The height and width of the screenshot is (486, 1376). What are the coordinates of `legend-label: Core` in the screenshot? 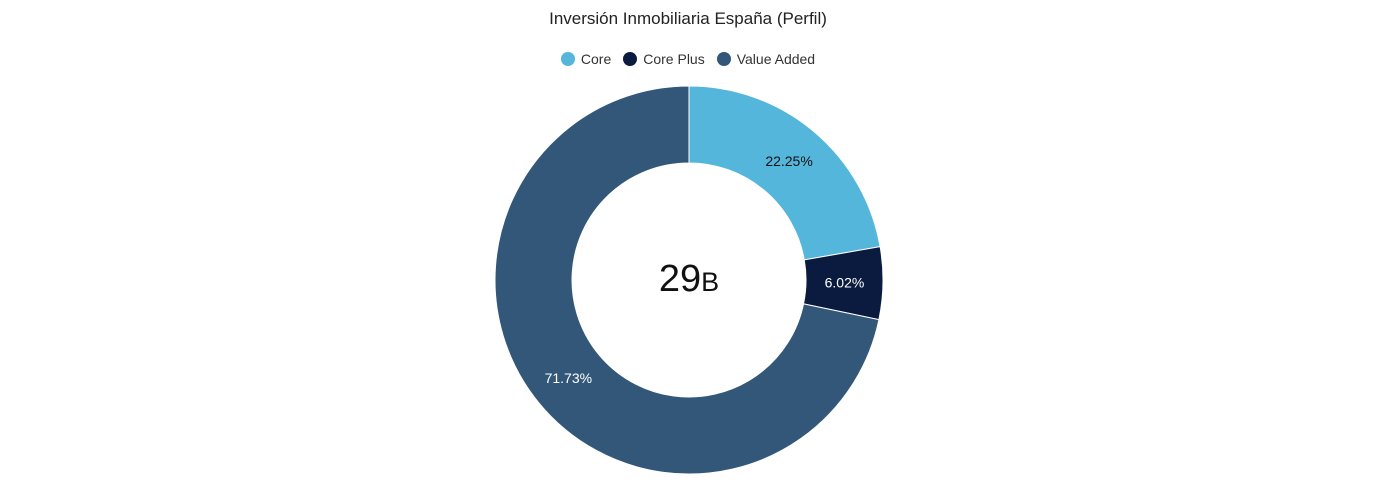 It's located at (596, 59).